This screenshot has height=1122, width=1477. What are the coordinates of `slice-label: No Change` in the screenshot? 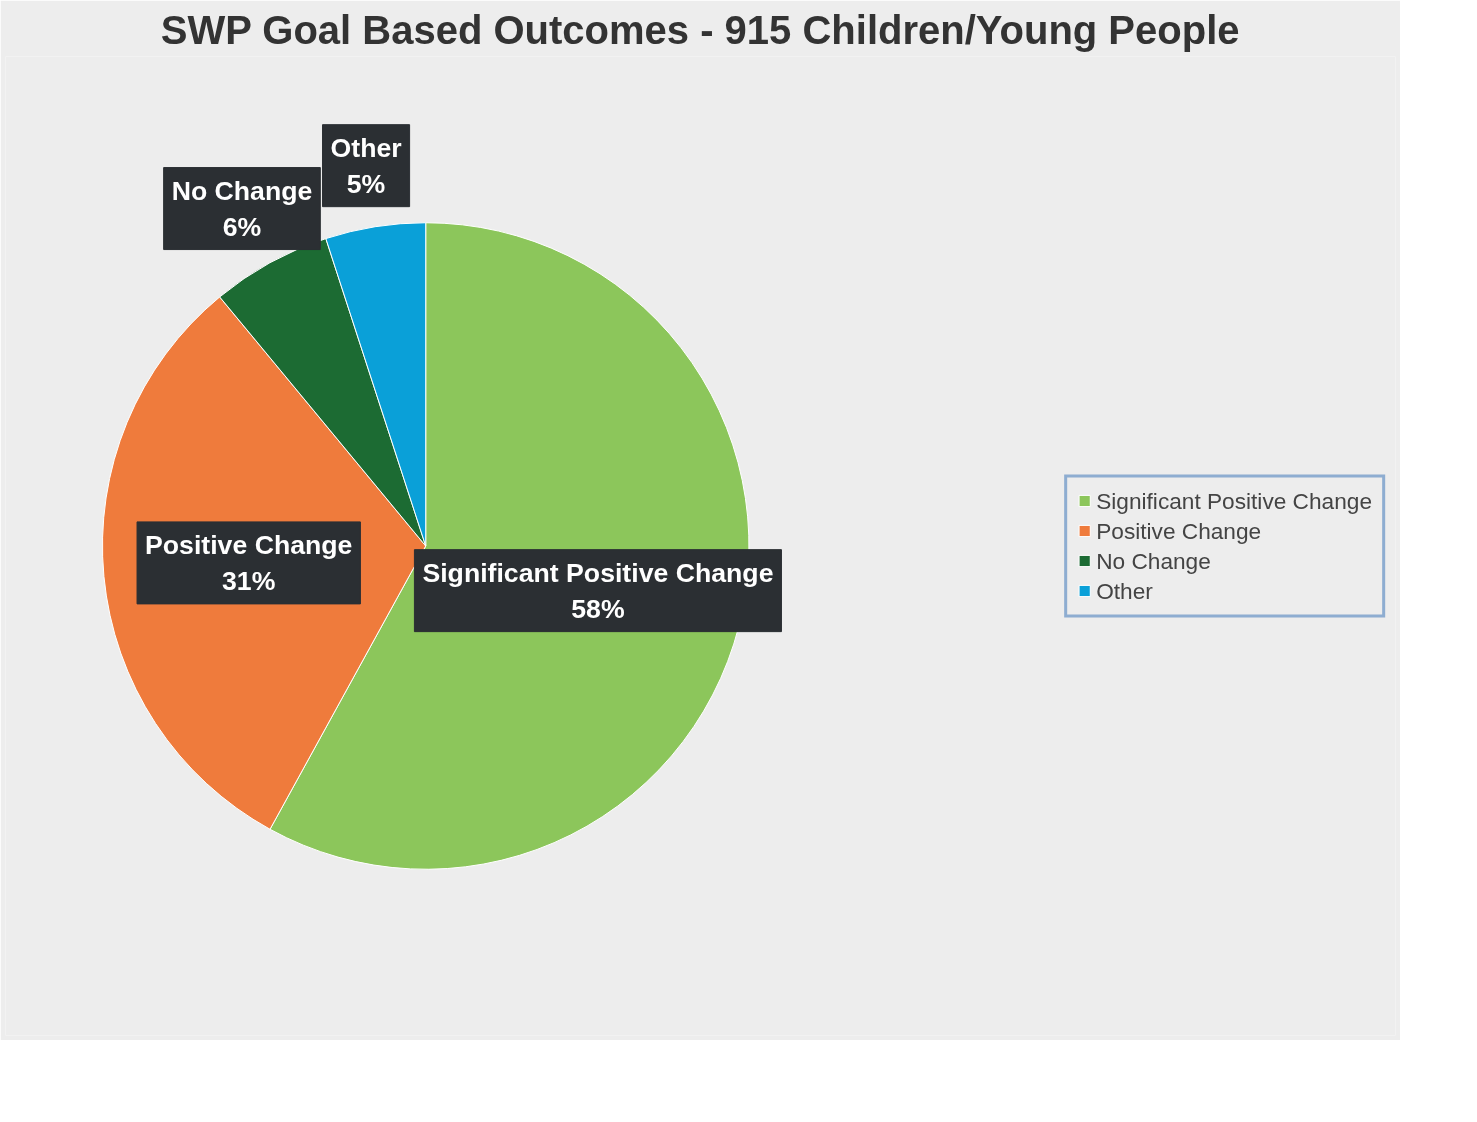 It's located at (242, 190).